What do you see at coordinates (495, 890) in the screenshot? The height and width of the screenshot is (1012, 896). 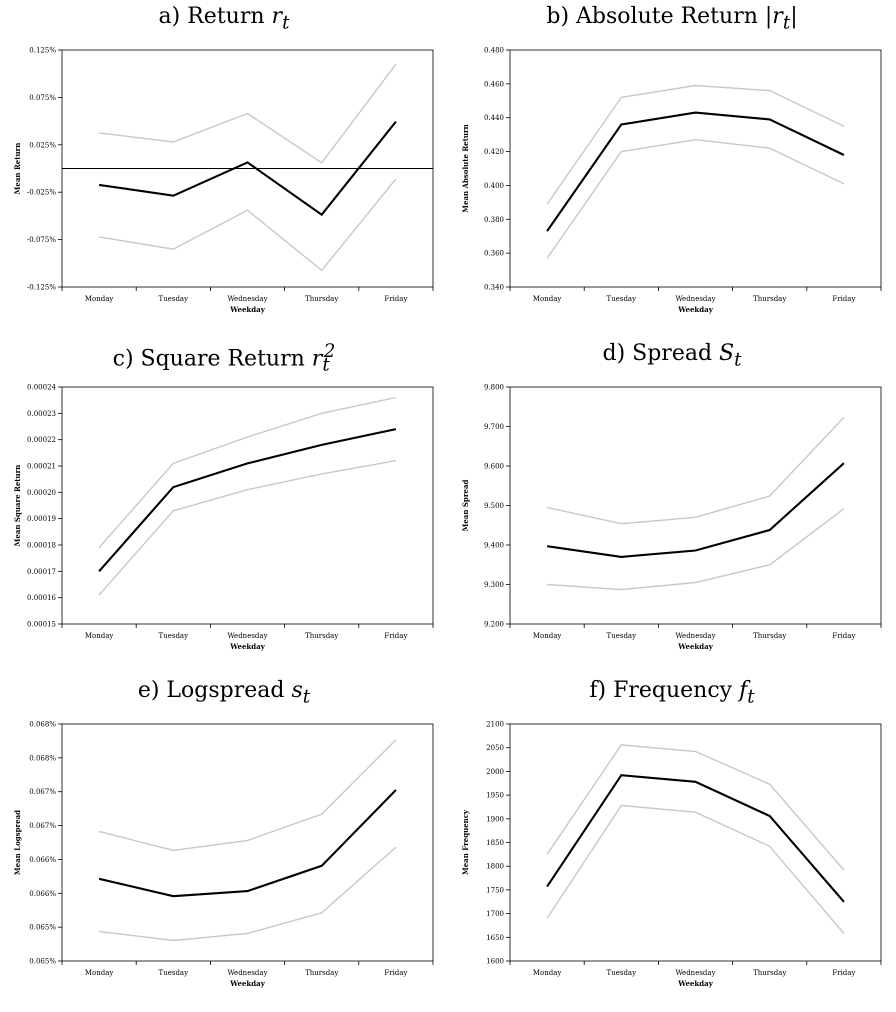 I see `y-tick-label: 1750` at bounding box center [495, 890].